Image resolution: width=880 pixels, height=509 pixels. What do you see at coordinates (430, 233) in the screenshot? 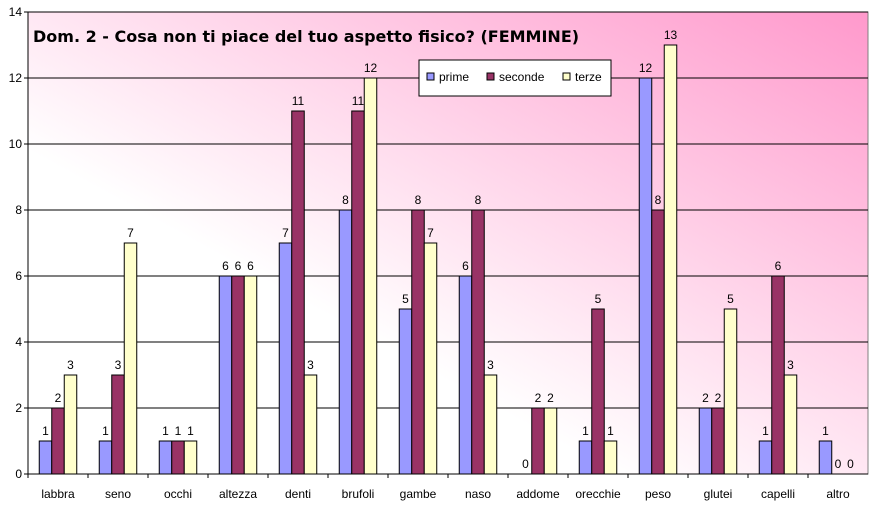
I see `data-label-terze-gambe: 7` at bounding box center [430, 233].